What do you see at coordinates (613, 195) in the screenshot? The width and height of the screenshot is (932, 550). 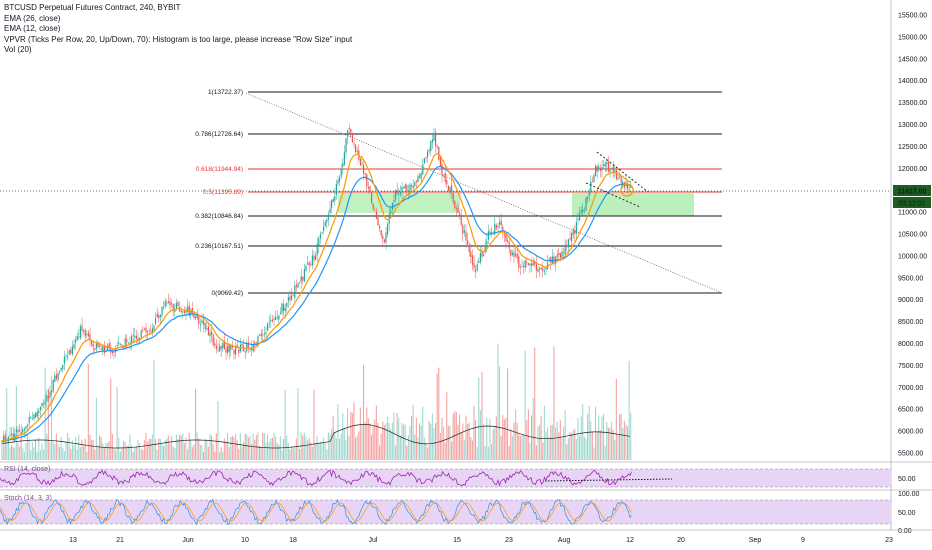 I see `wedge-lower` at bounding box center [613, 195].